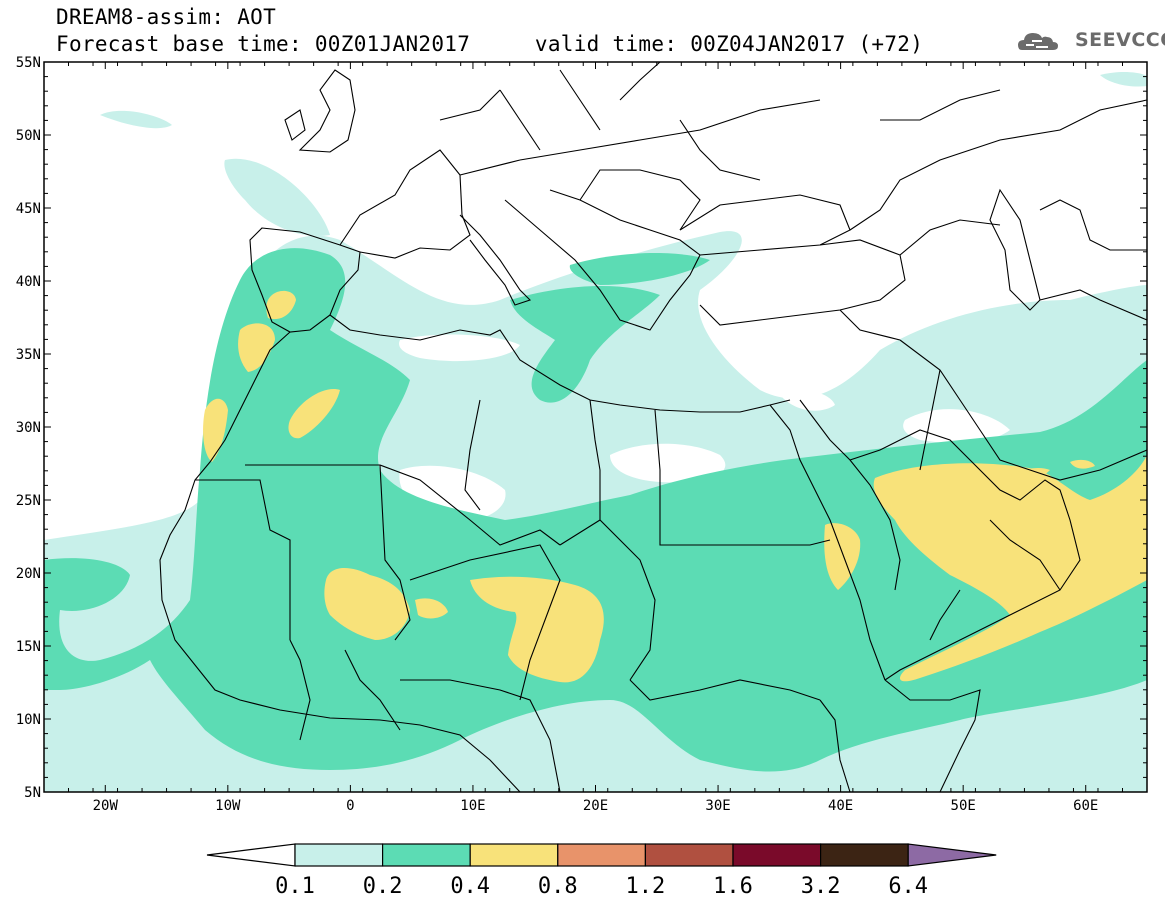  Describe the element at coordinates (1085, 806) in the screenshot. I see `lon-tick-label: 60E` at that location.